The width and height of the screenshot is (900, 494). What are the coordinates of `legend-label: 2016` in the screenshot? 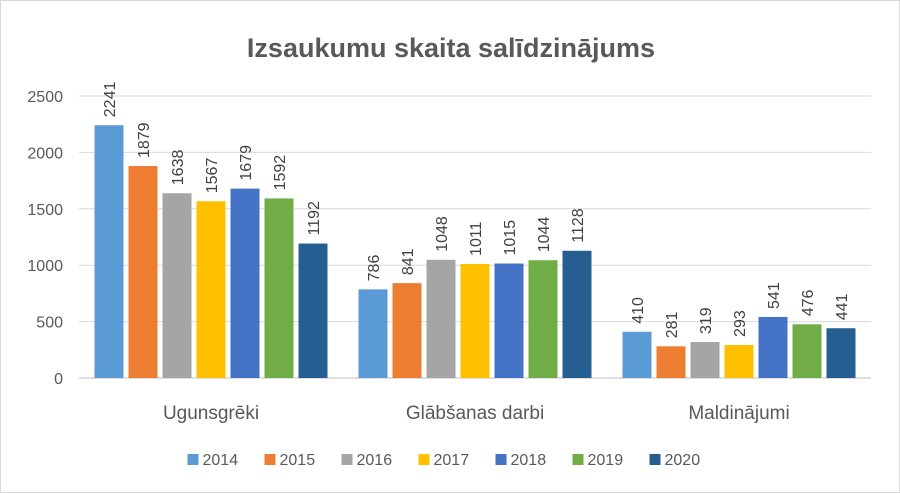 It's located at (375, 460).